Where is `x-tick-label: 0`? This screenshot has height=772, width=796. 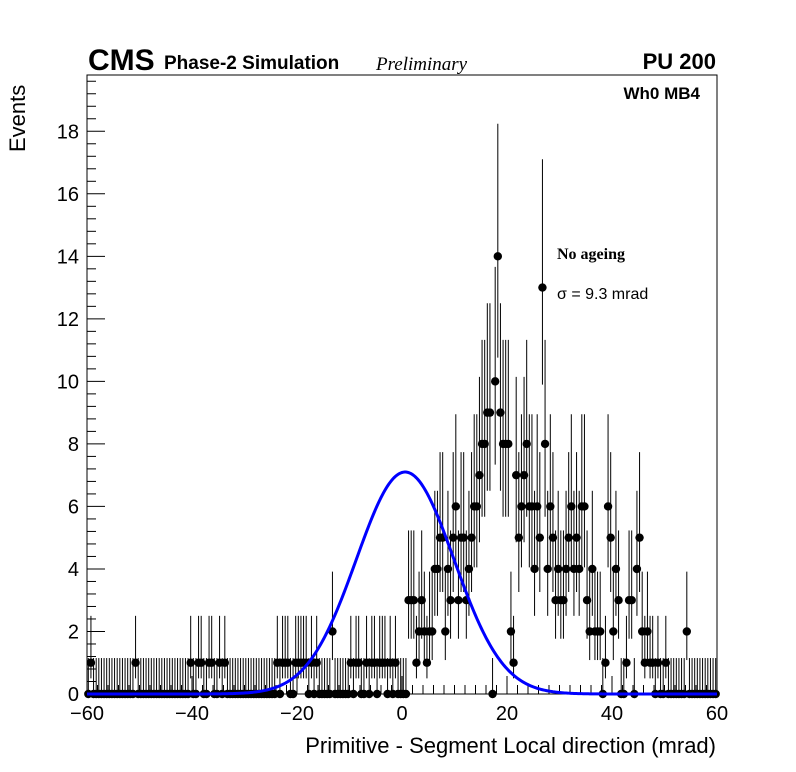
x-tick-label: 0 is located at coordinates (401, 714).